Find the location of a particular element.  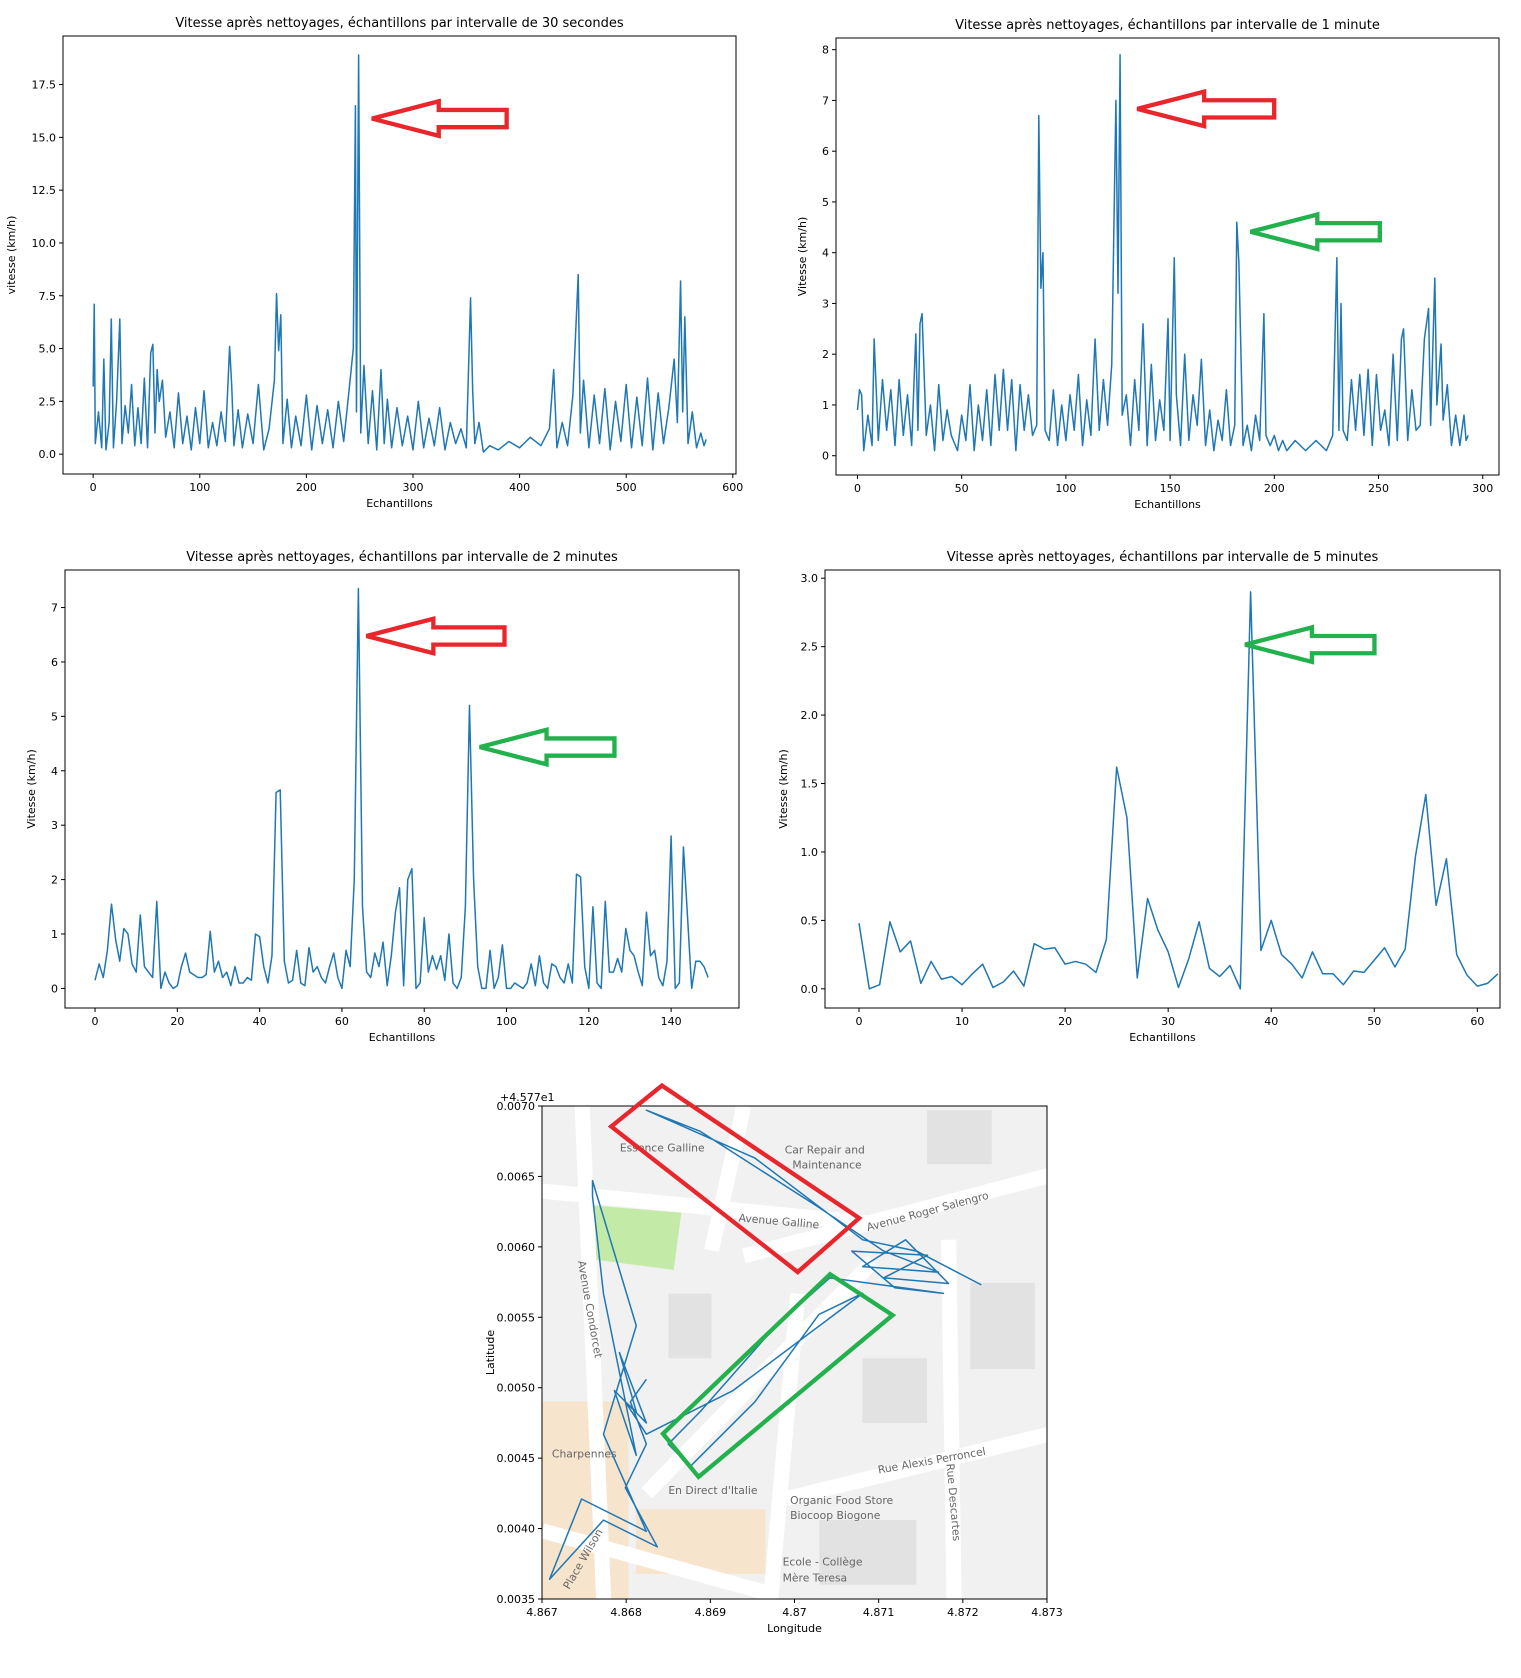

x-tick-label: 600 is located at coordinates (732, 487).